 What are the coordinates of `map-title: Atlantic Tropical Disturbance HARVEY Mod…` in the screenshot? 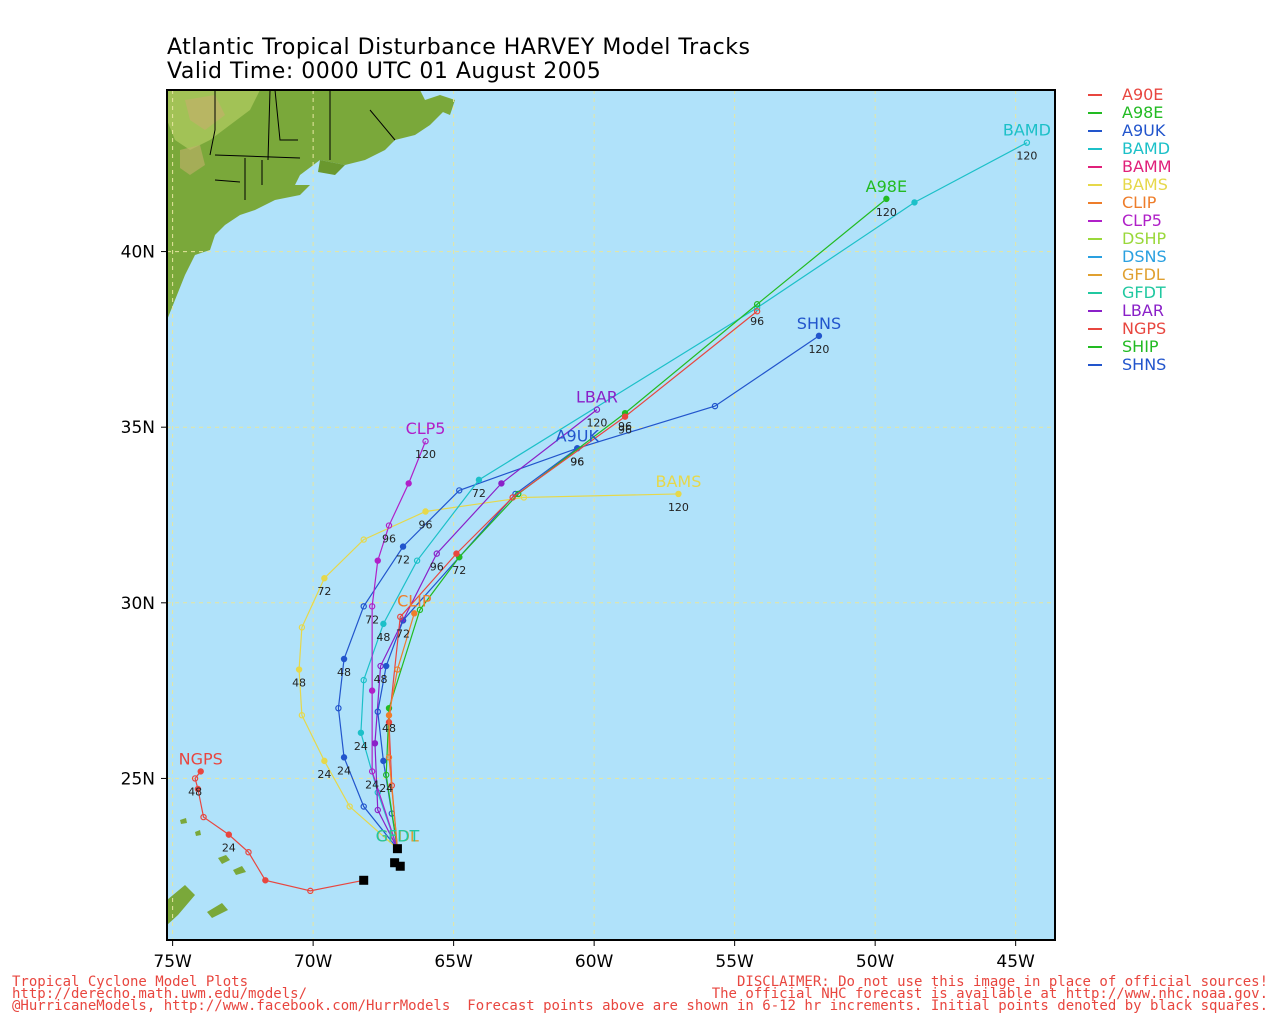 It's located at (459, 47).